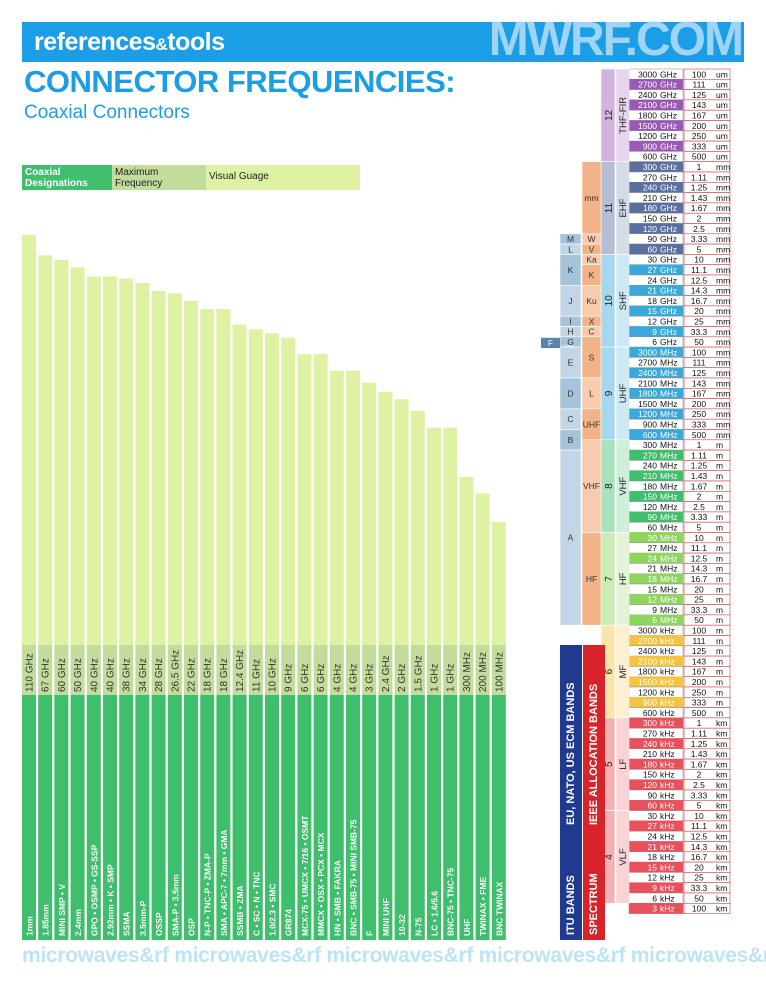  I want to click on spectrum-wavelength: 3.33, so click(699, 517).